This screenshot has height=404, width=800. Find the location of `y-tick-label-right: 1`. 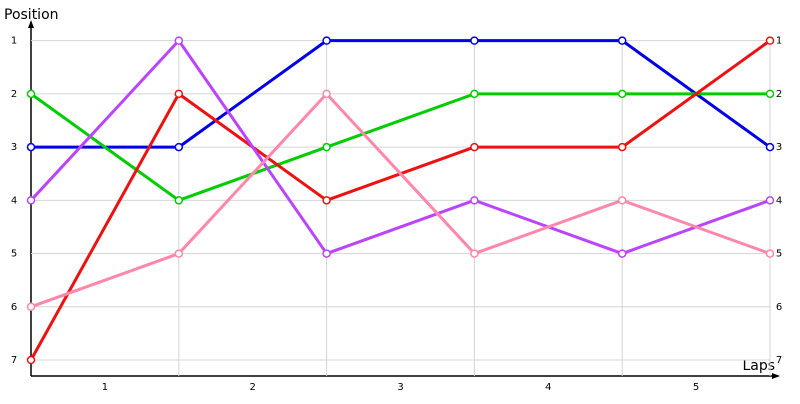

y-tick-label-right: 1 is located at coordinates (779, 41).